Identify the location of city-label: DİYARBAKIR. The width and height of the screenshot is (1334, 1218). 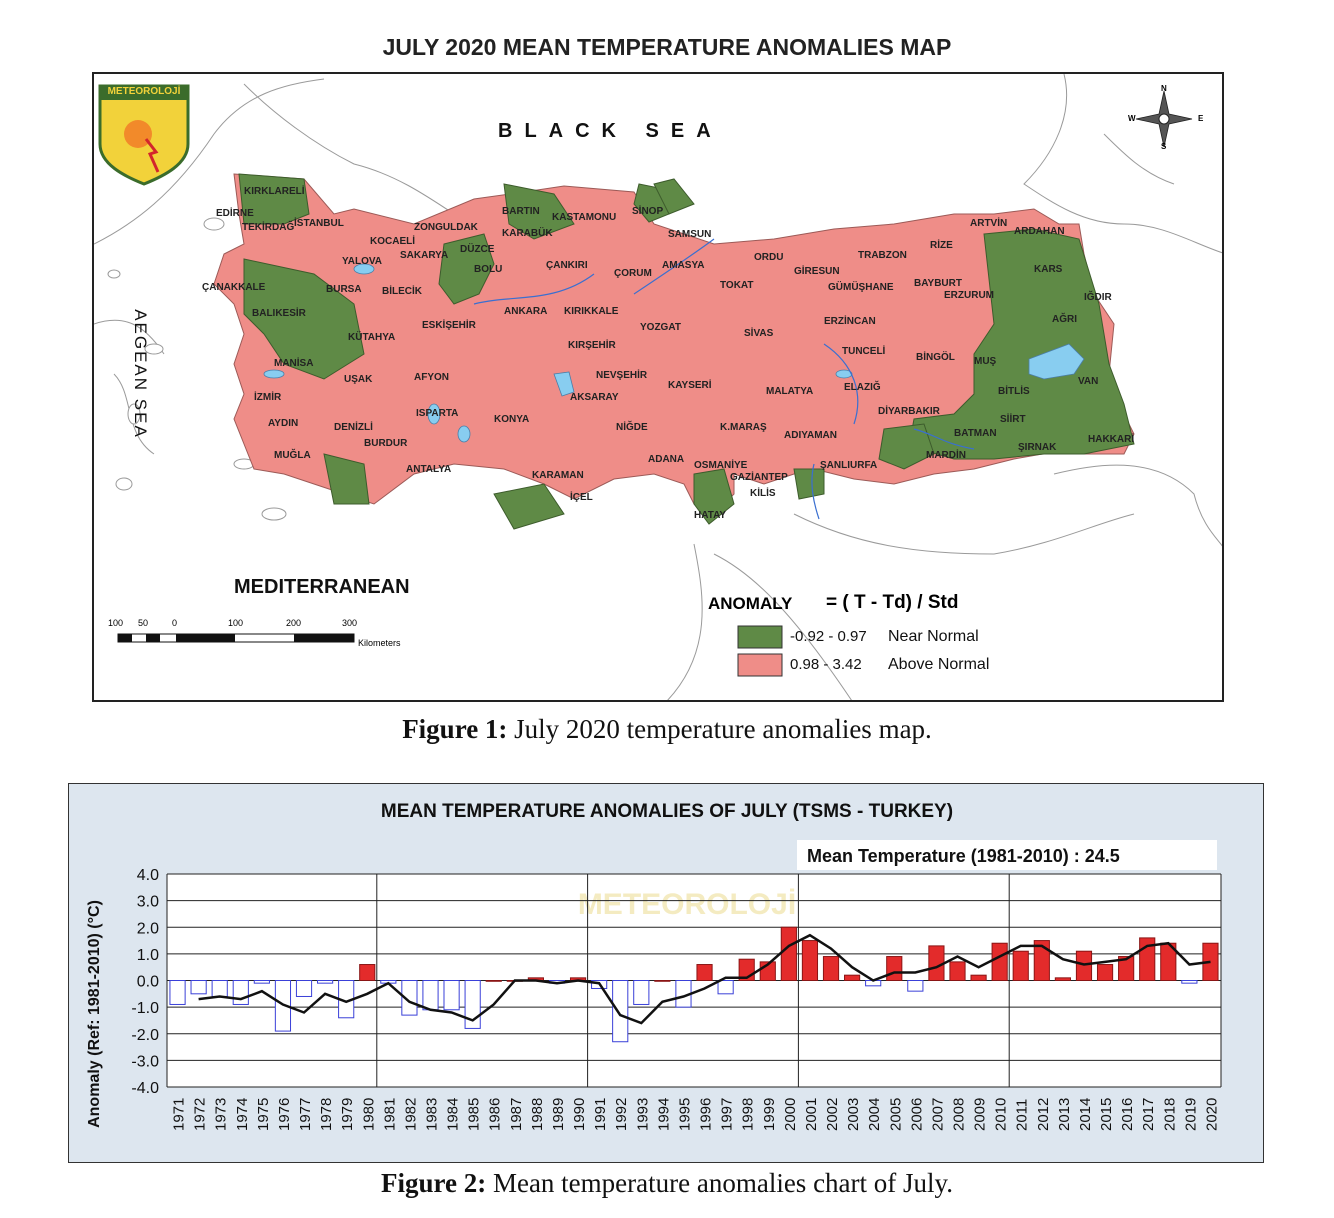
(909, 411).